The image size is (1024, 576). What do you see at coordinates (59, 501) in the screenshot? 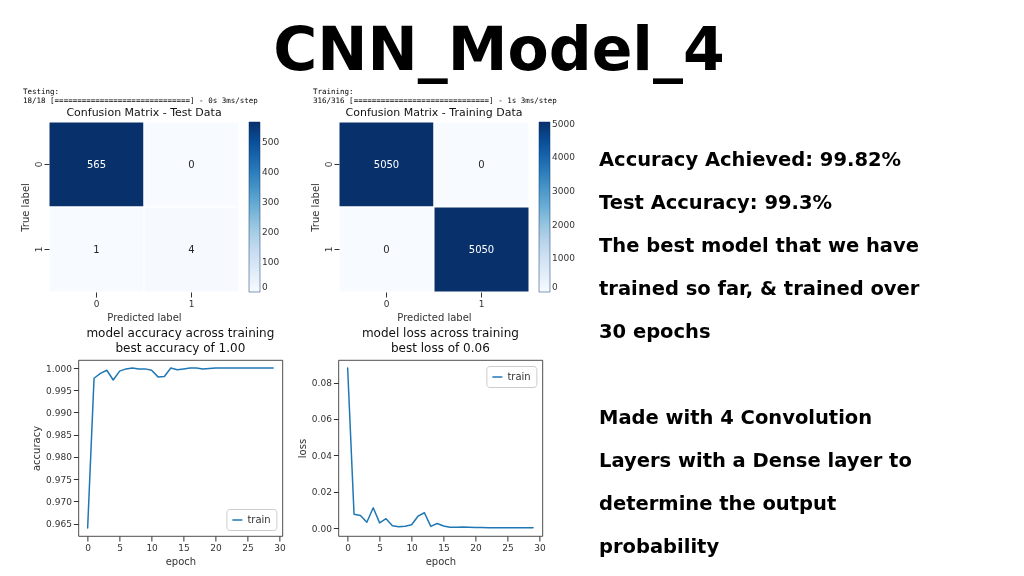
I see `y-tick-label: 0.970` at bounding box center [59, 501].